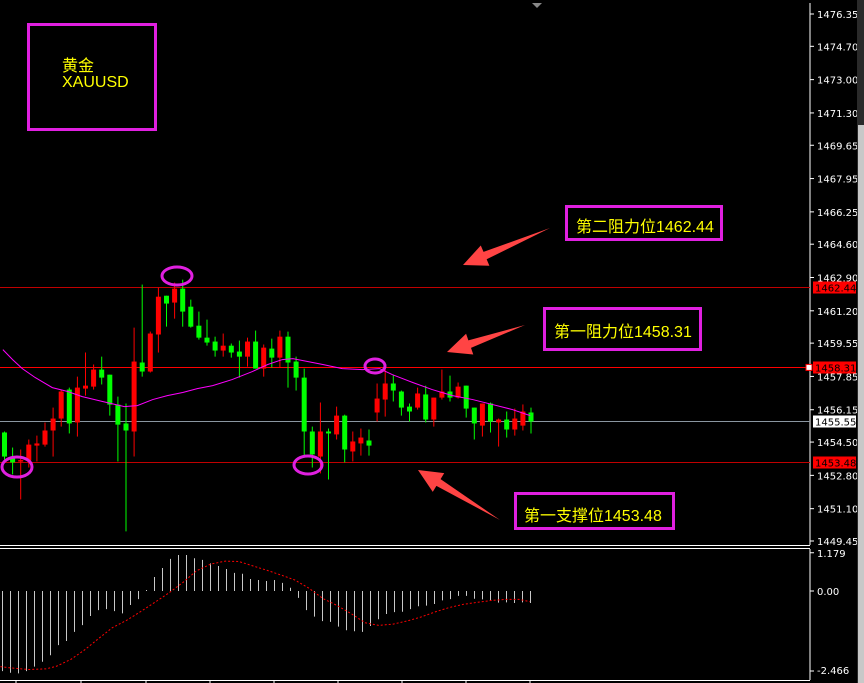 This screenshot has width=864, height=683. What do you see at coordinates (837, 510) in the screenshot?
I see `price-tick-label: 1451.10` at bounding box center [837, 510].